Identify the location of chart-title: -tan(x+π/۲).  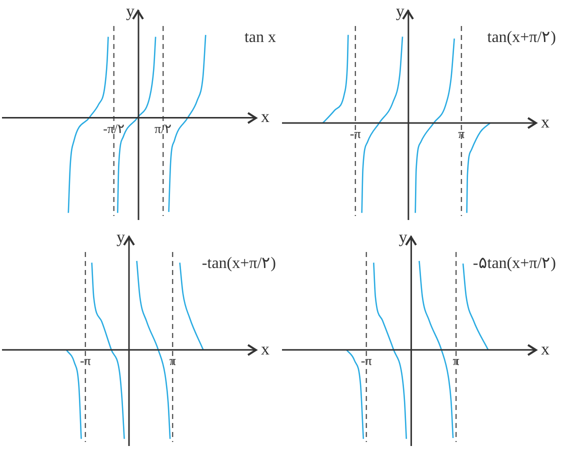
(239, 263).